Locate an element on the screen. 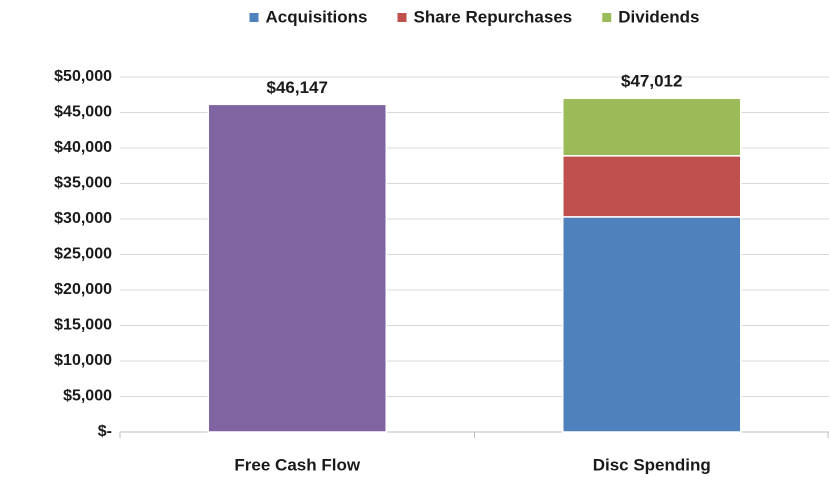 This screenshot has height=482, width=829. data-label: $46,147 is located at coordinates (297, 87).